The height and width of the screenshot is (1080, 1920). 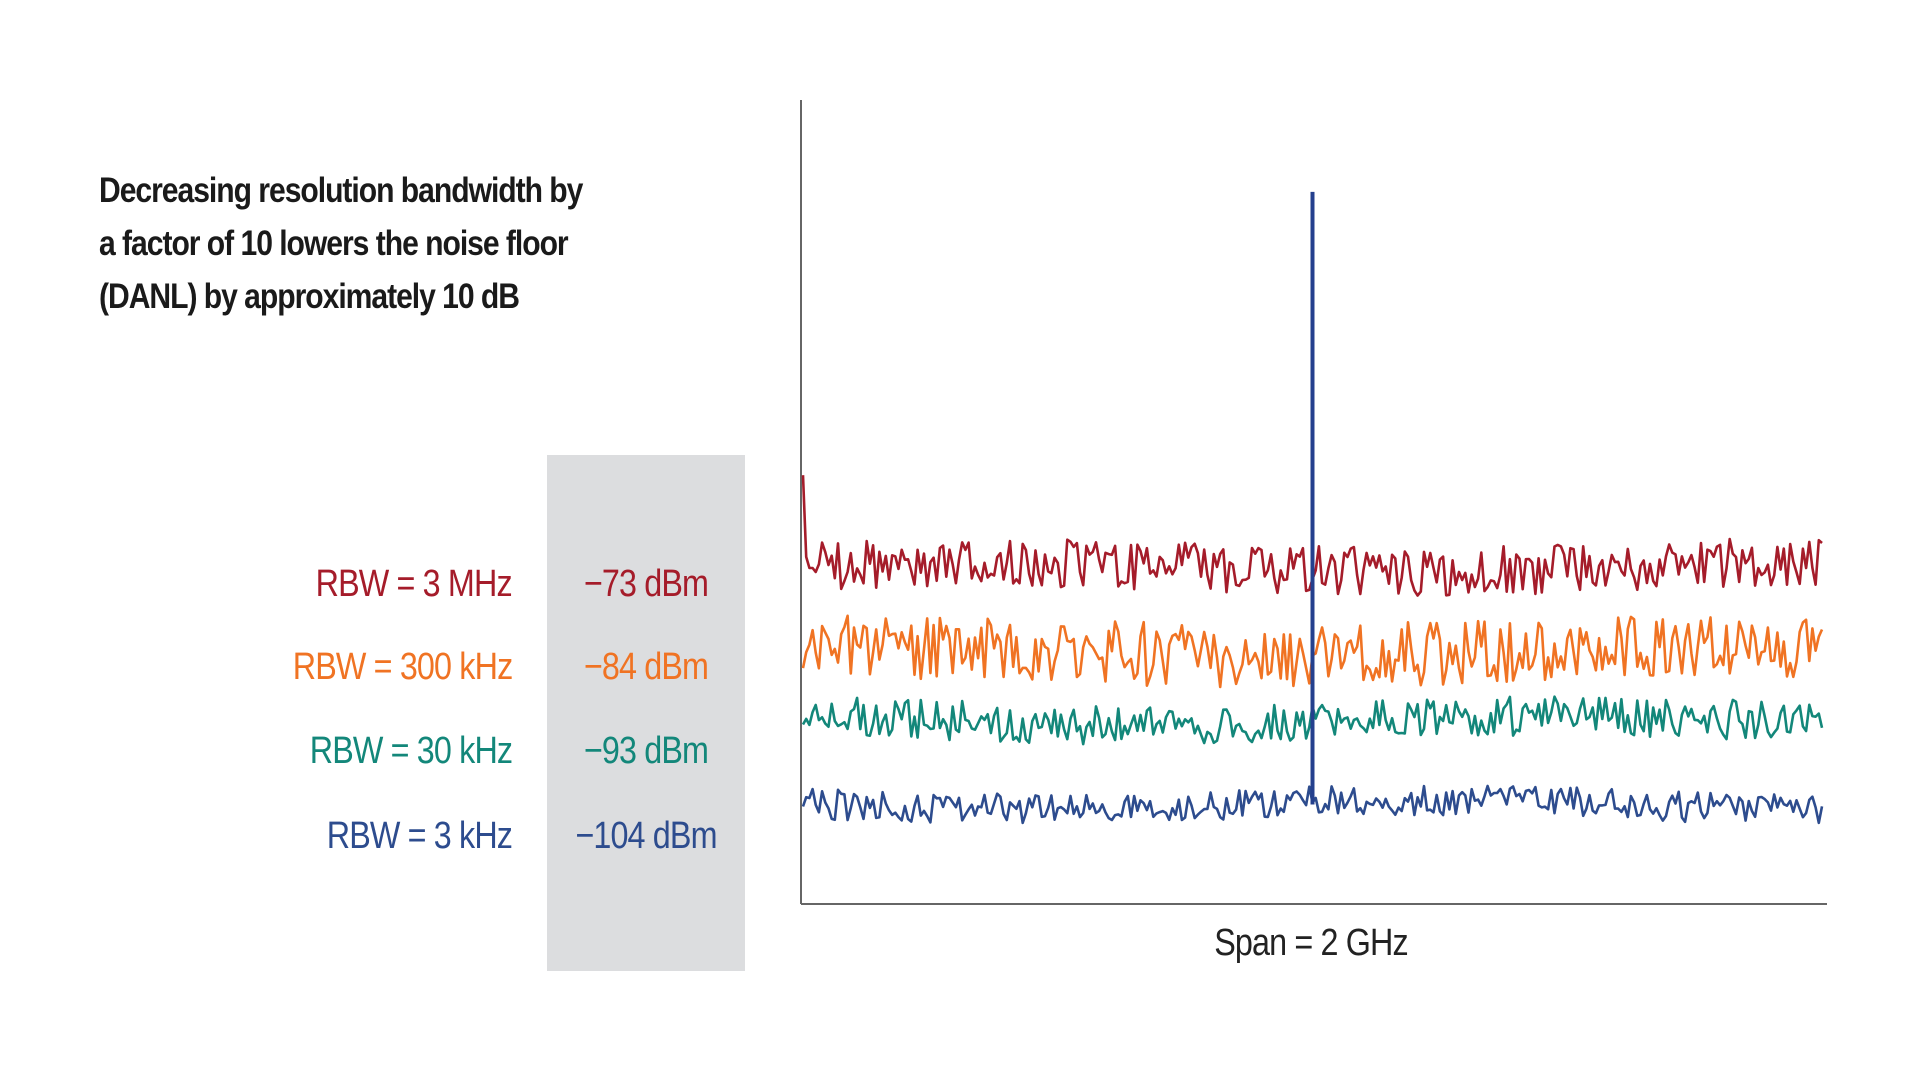 What do you see at coordinates (411, 751) in the screenshot?
I see `legend-label-30khz: RBW = 30 kHz` at bounding box center [411, 751].